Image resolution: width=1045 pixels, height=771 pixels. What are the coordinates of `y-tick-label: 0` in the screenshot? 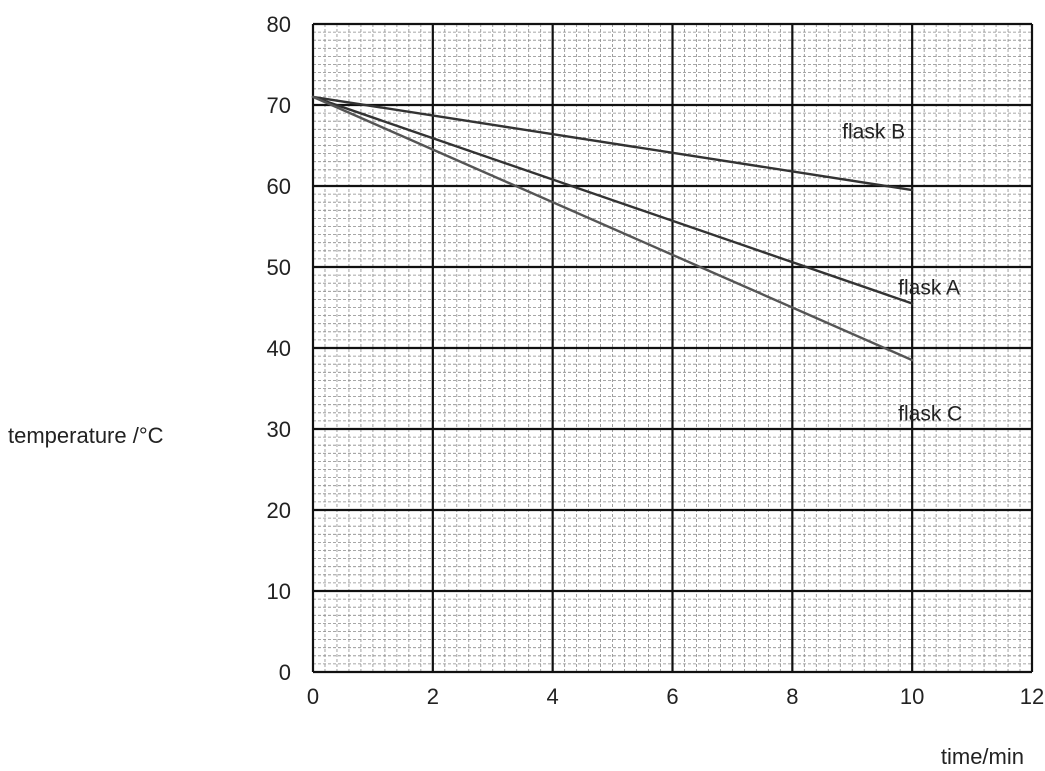 It's located at (285, 672).